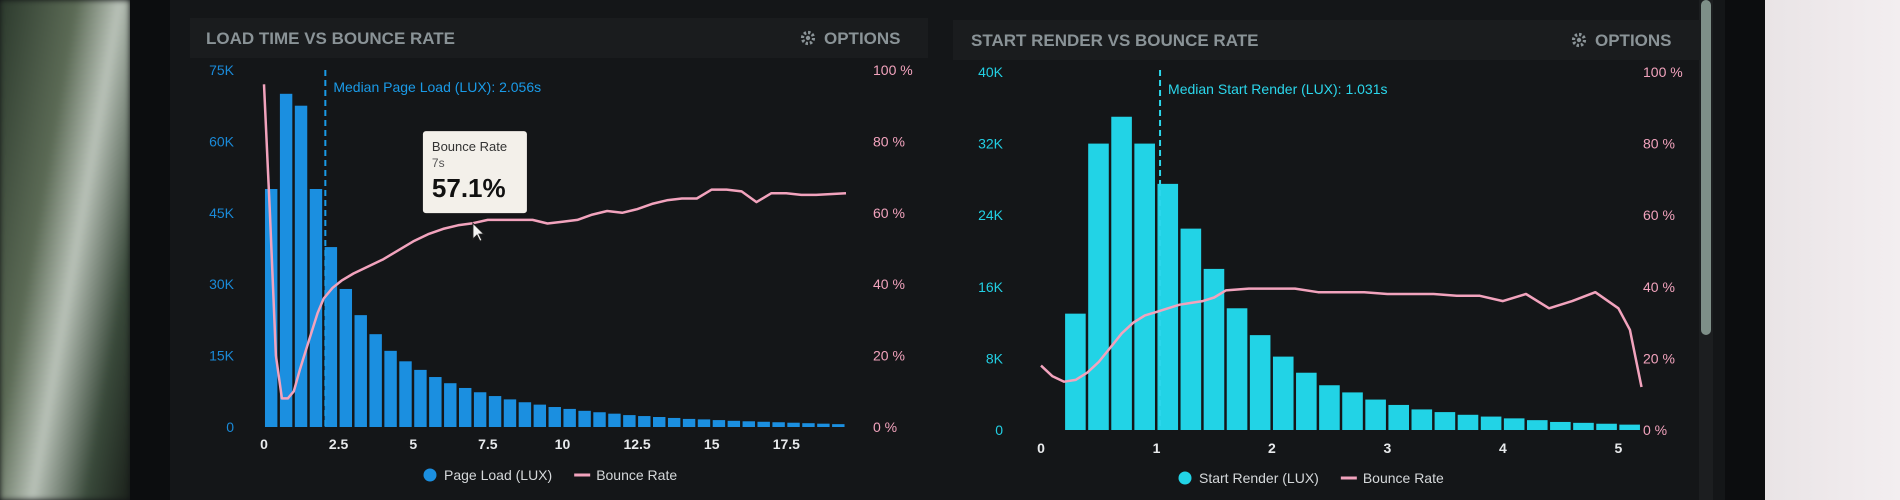  What do you see at coordinates (991, 215) in the screenshot?
I see `y-left-tick-label: 24K` at bounding box center [991, 215].